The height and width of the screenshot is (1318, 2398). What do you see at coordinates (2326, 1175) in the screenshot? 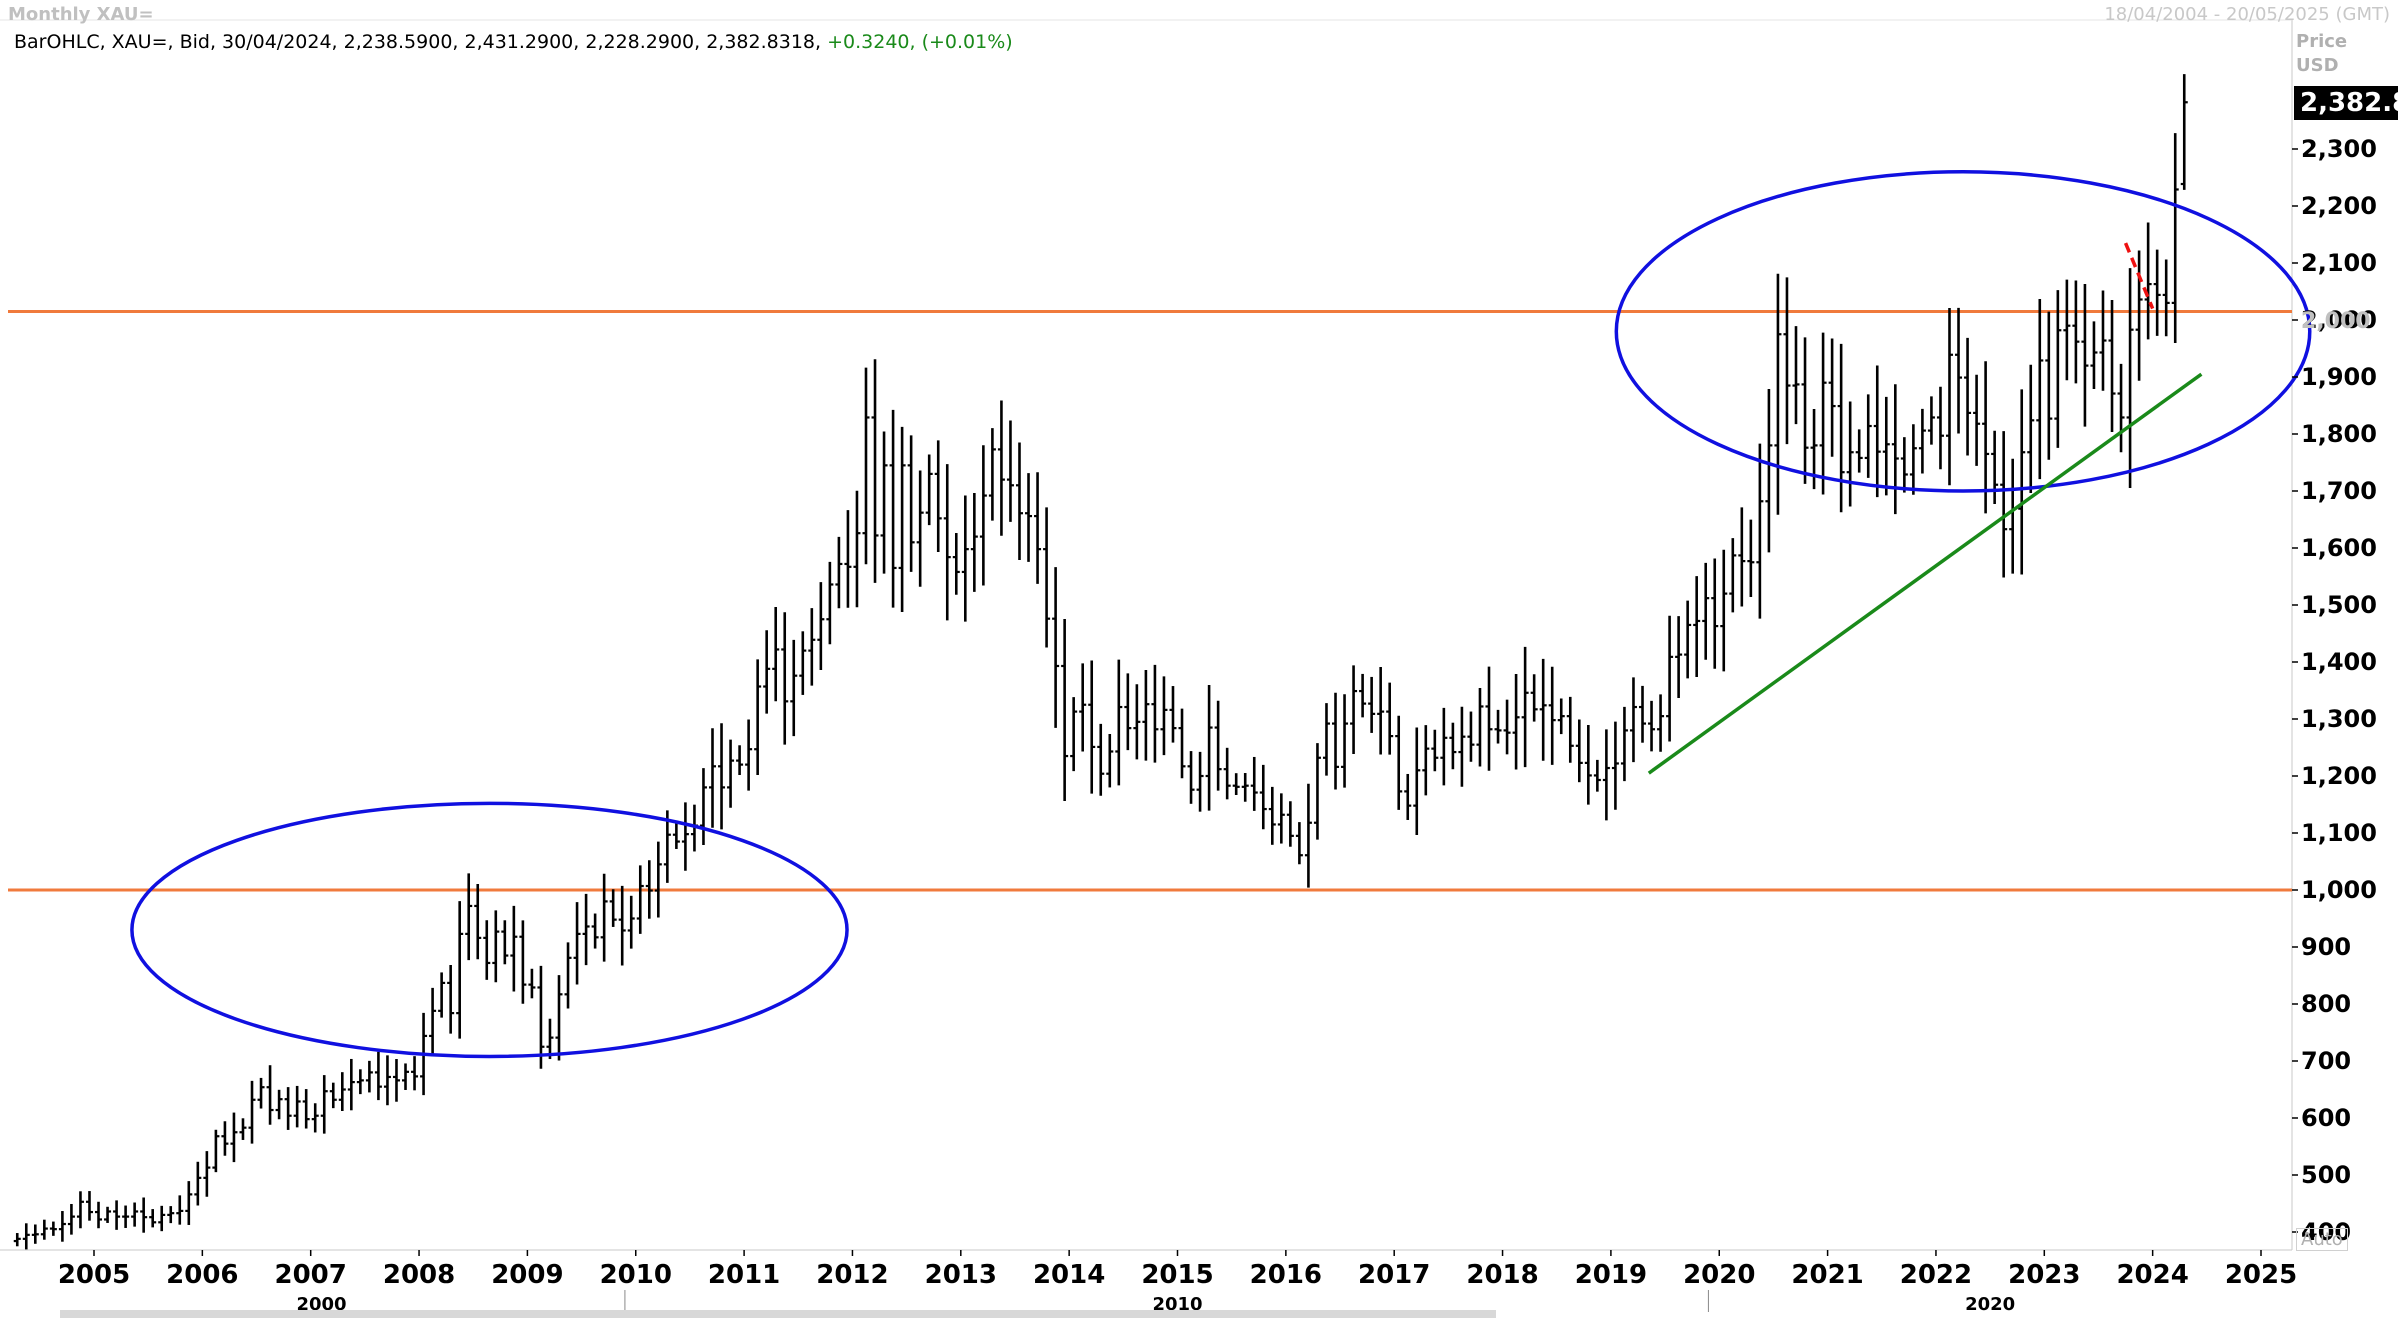
I see `y-tick-label: 500` at bounding box center [2326, 1175].